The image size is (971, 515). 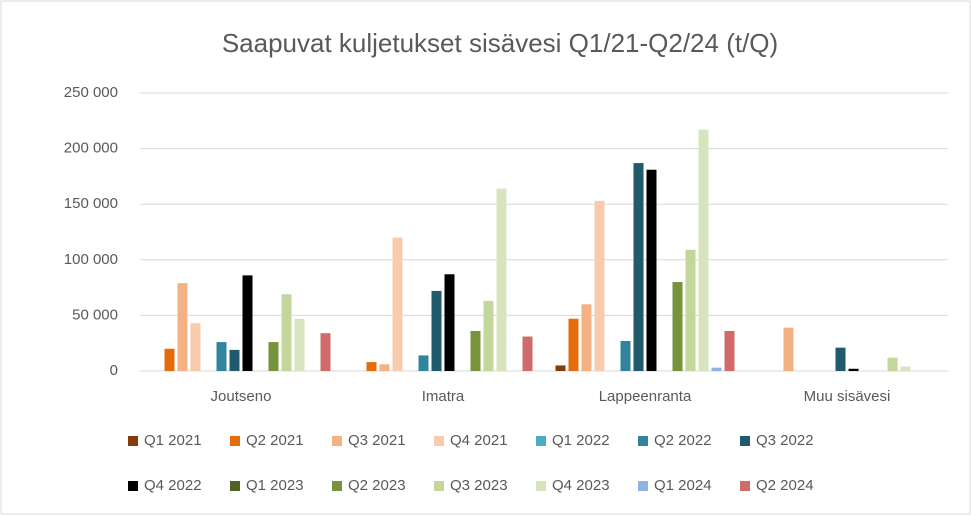 I want to click on legend-label: Q3 2021, so click(x=377, y=440).